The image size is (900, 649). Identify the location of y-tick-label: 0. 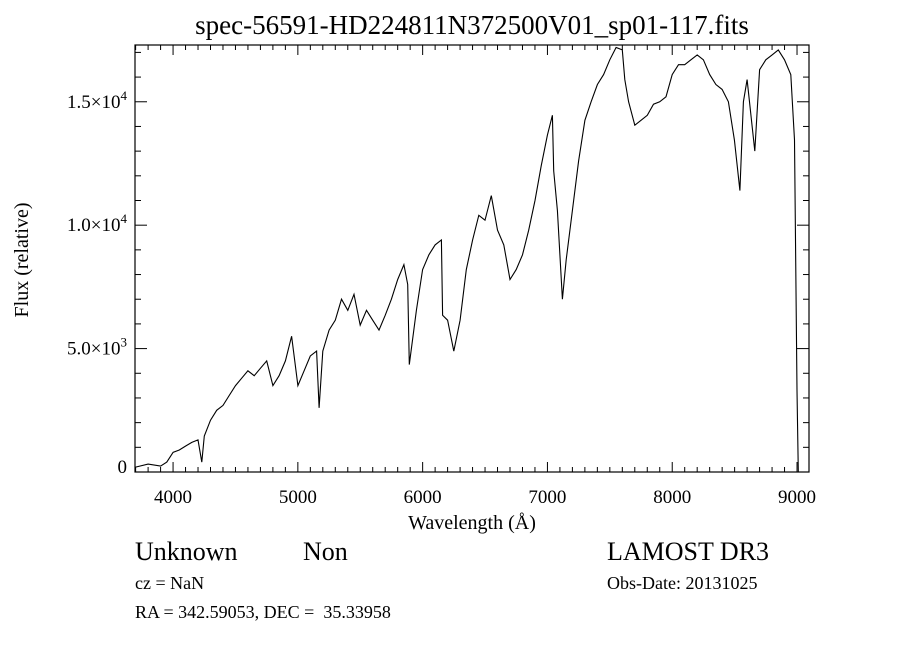
(123, 467).